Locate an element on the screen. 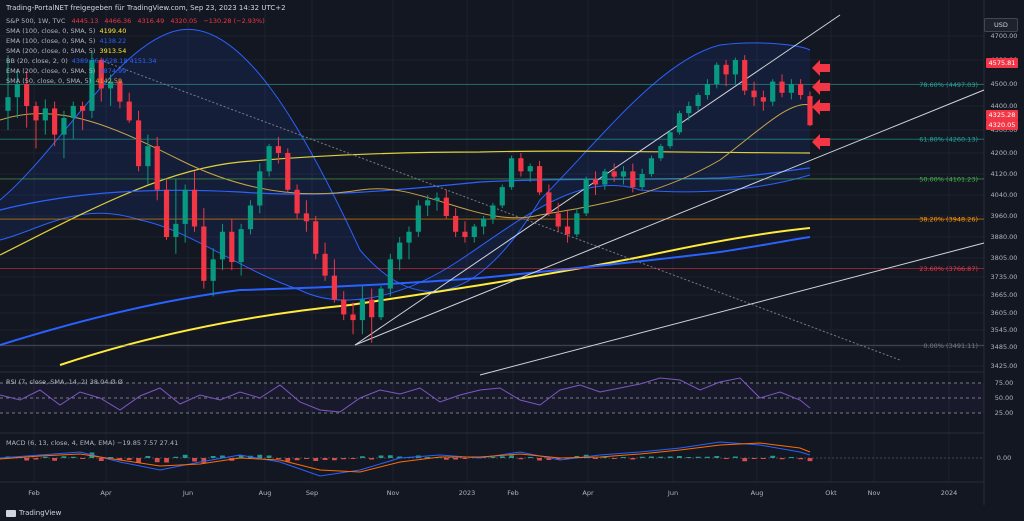  time-axis-label: Jun is located at coordinates (672, 493).